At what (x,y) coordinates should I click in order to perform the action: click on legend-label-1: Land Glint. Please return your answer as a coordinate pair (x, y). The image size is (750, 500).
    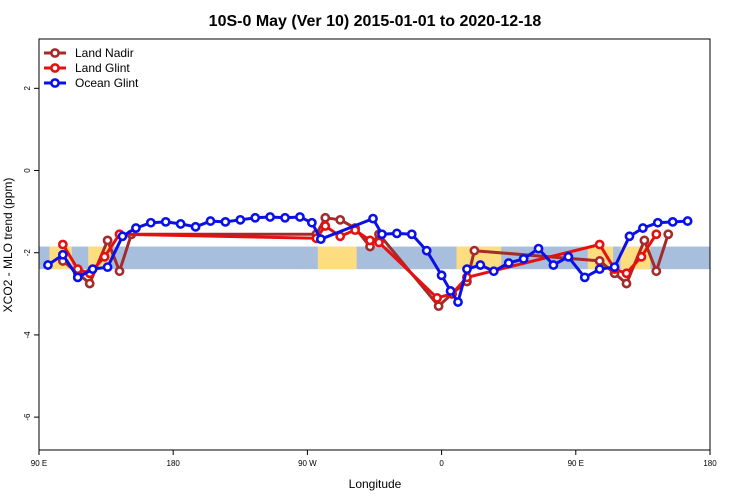
    Looking at the image, I should click on (102, 68).